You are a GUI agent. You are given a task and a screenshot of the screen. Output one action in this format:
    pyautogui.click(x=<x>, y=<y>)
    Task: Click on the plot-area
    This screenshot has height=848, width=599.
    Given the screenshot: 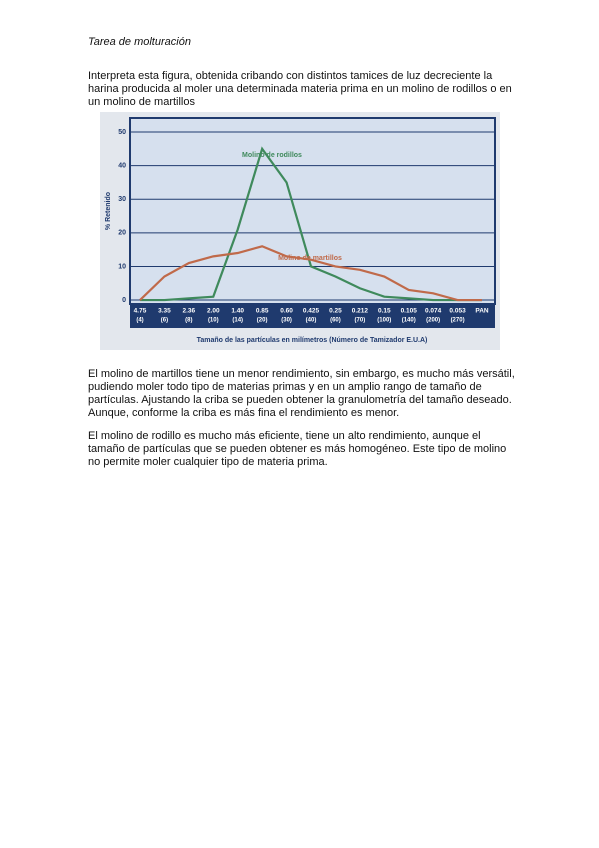 What is the action you would take?
    pyautogui.click(x=312, y=211)
    